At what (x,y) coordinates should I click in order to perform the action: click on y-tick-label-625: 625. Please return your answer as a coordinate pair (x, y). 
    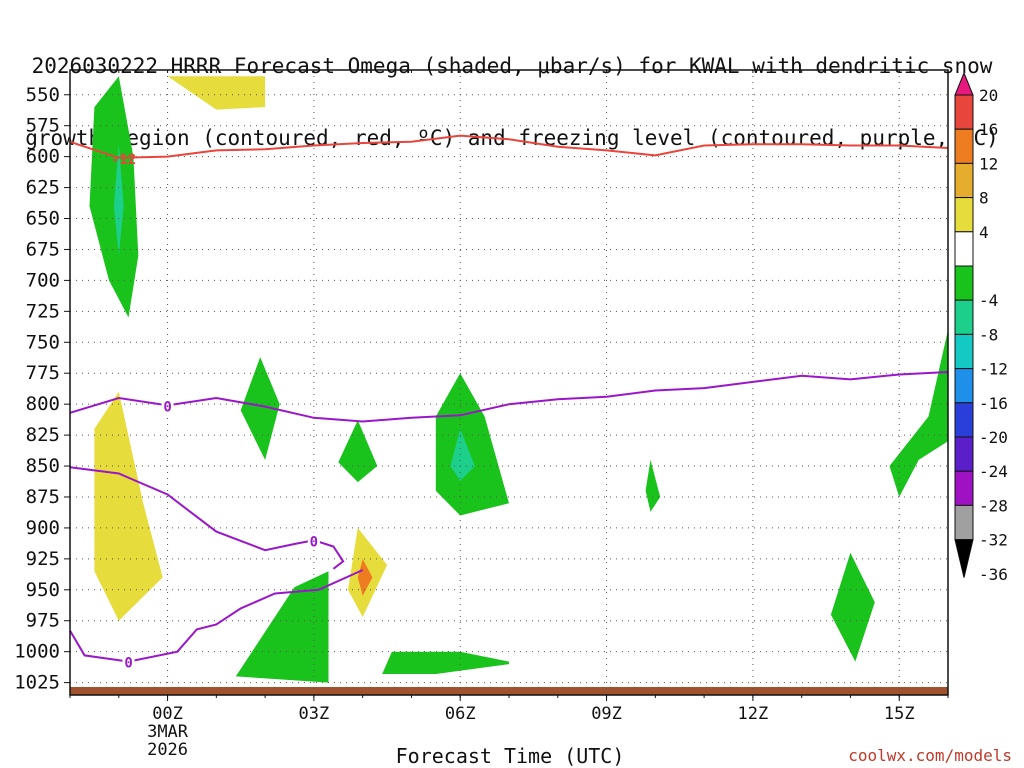
    Looking at the image, I should click on (43, 188).